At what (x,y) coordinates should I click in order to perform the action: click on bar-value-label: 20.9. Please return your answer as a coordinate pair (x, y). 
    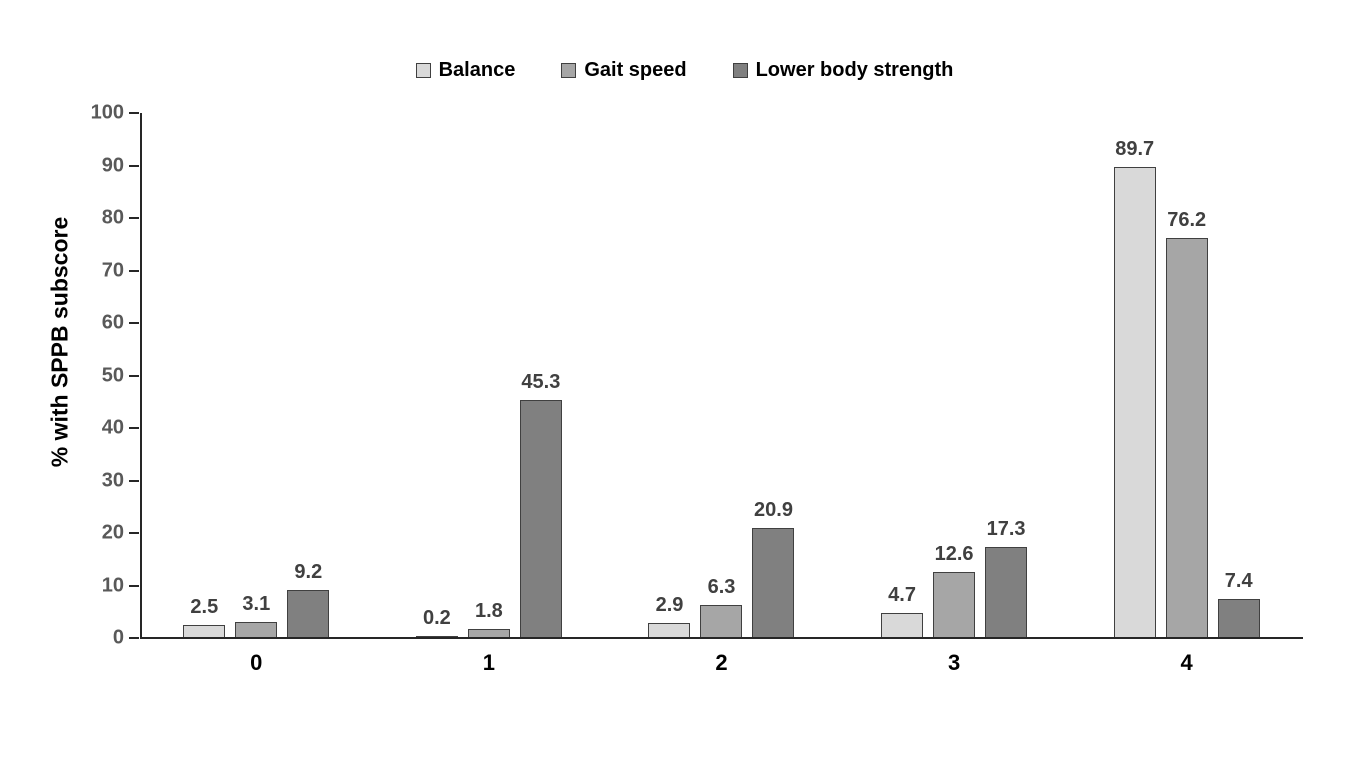
    Looking at the image, I should click on (773, 510).